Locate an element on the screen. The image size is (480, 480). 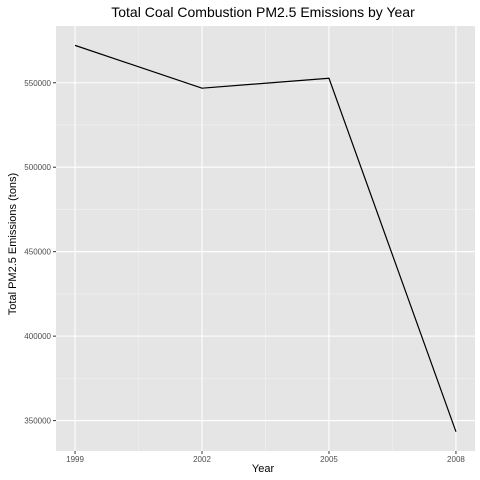
y-tick-label: 400000 is located at coordinates (37, 336).